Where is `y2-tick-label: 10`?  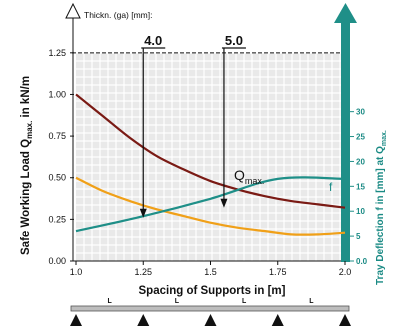
y2-tick-label: 10 is located at coordinates (360, 211).